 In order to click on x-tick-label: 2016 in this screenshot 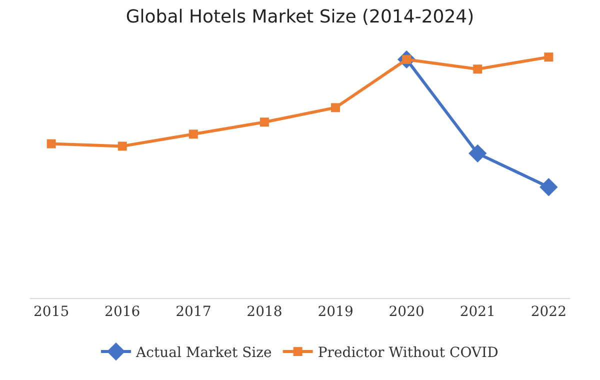, I will do `click(122, 312)`.